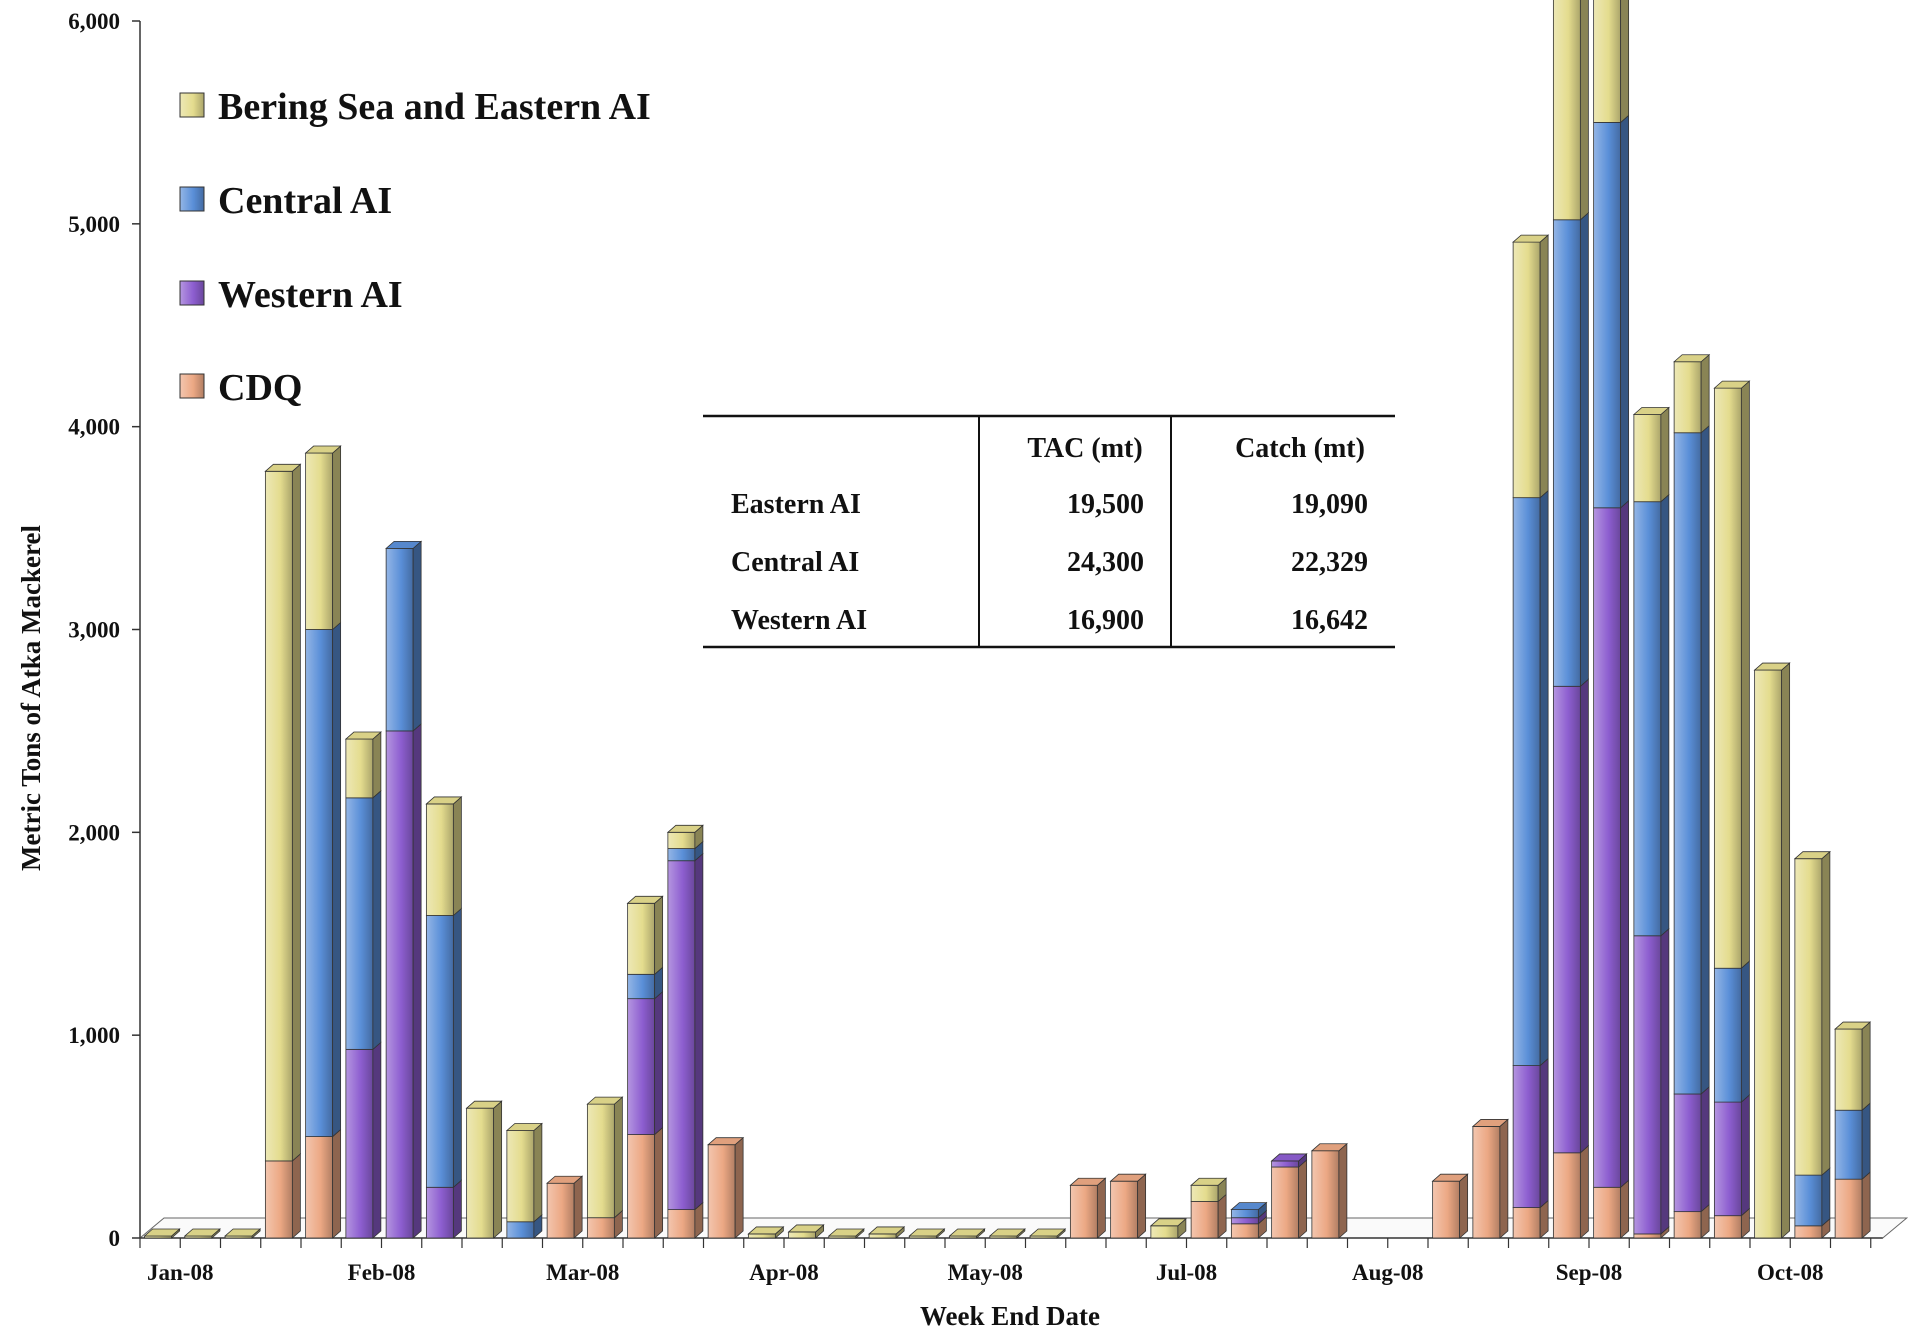 The image size is (1910, 1333). Describe the element at coordinates (285, 201) in the screenshot. I see `legend-item-central-ai: Central AI` at that location.